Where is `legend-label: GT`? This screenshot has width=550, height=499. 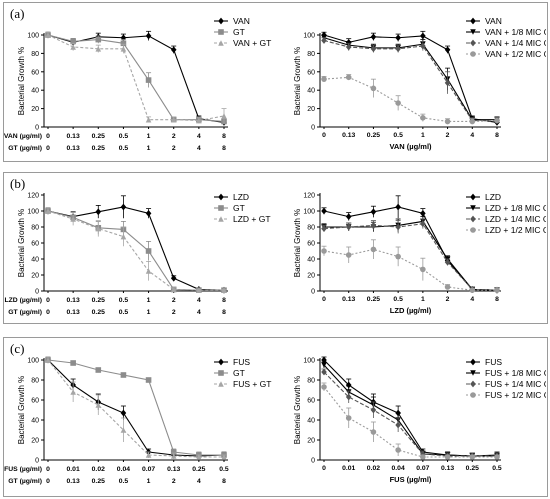 legend-label: GT is located at coordinates (239, 373).